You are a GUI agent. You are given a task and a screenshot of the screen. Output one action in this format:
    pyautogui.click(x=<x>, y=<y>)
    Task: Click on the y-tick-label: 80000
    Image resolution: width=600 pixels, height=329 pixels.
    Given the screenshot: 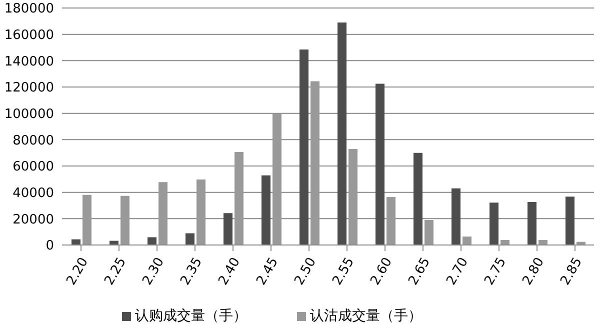 What is the action you would take?
    pyautogui.click(x=33, y=140)
    